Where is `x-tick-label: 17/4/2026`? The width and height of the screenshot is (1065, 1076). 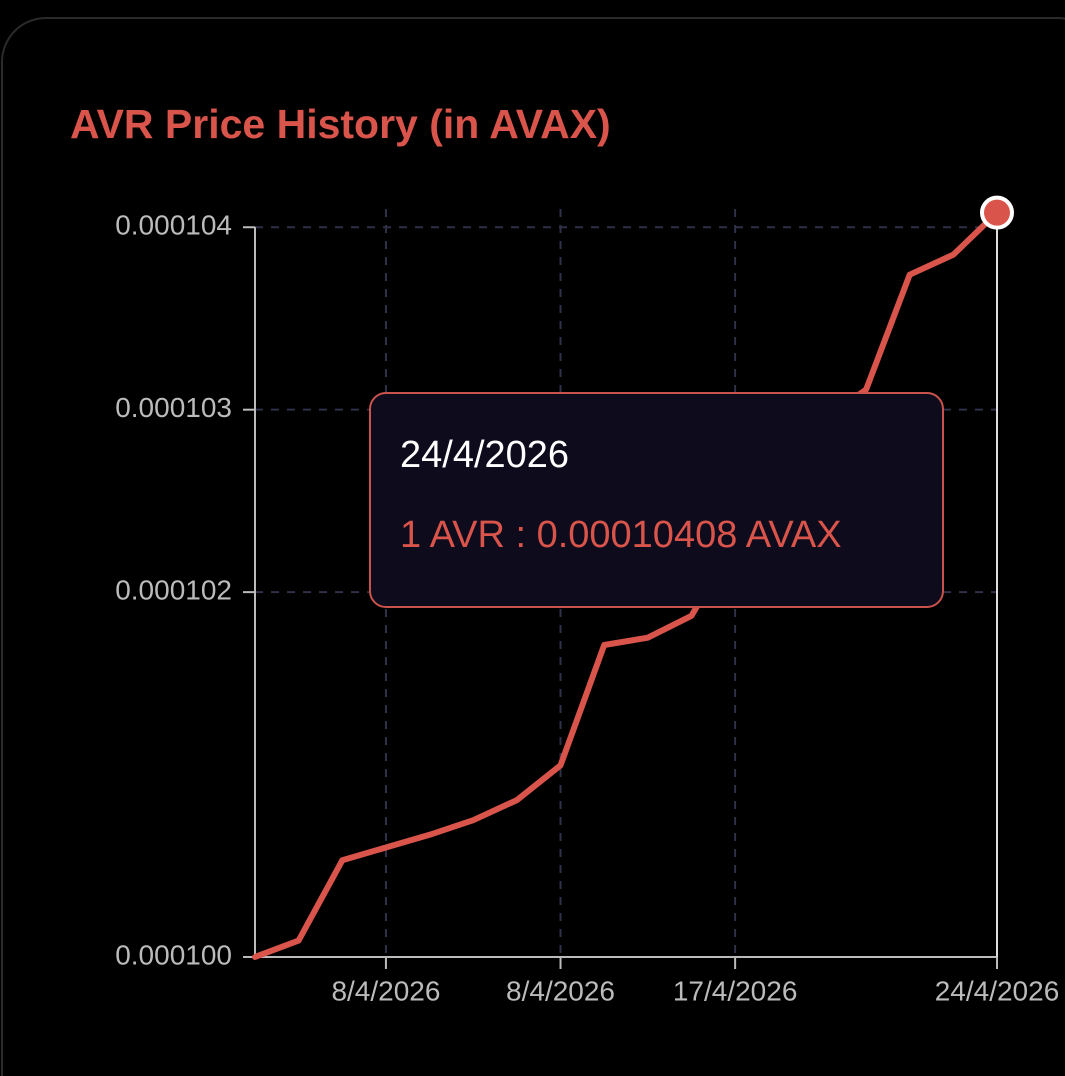 x-tick-label: 17/4/2026 is located at coordinates (735, 990).